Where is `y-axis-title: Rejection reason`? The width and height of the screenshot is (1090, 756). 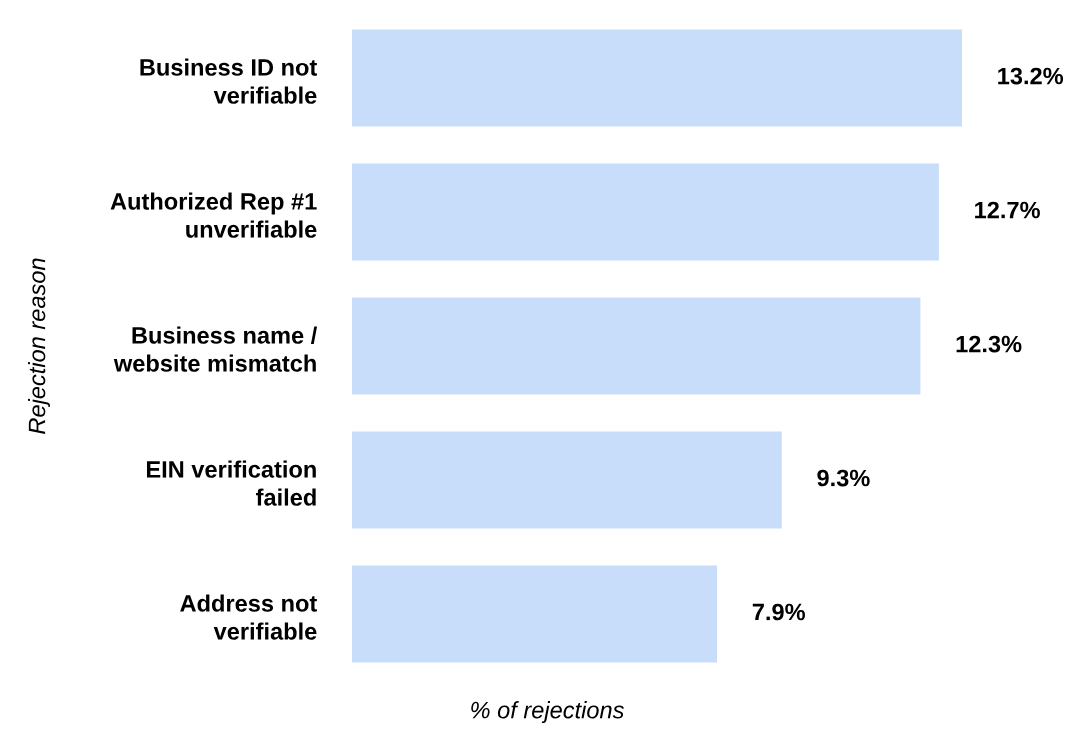 y-axis-title: Rejection reason is located at coordinates (38, 346).